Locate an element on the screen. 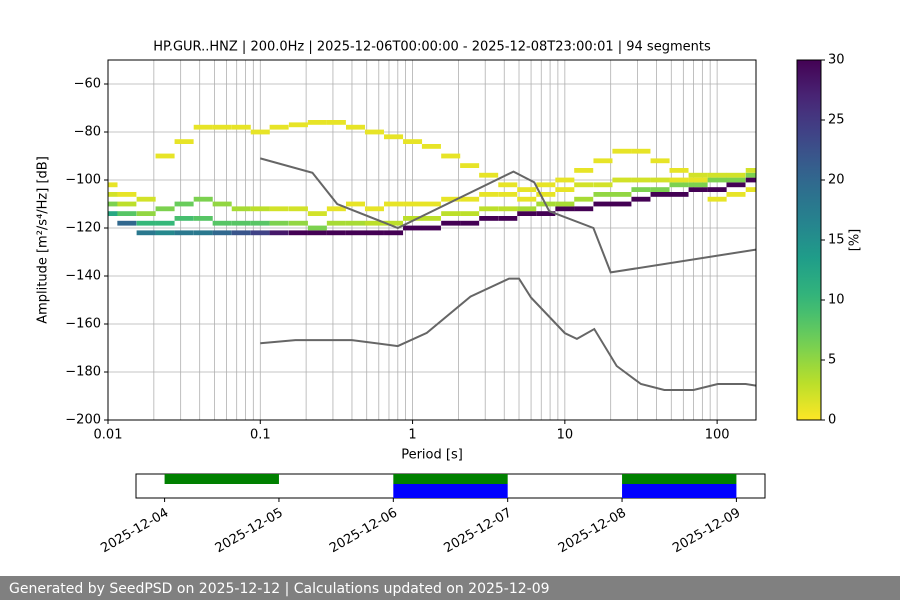  colorbar-label: [%] is located at coordinates (855, 240).